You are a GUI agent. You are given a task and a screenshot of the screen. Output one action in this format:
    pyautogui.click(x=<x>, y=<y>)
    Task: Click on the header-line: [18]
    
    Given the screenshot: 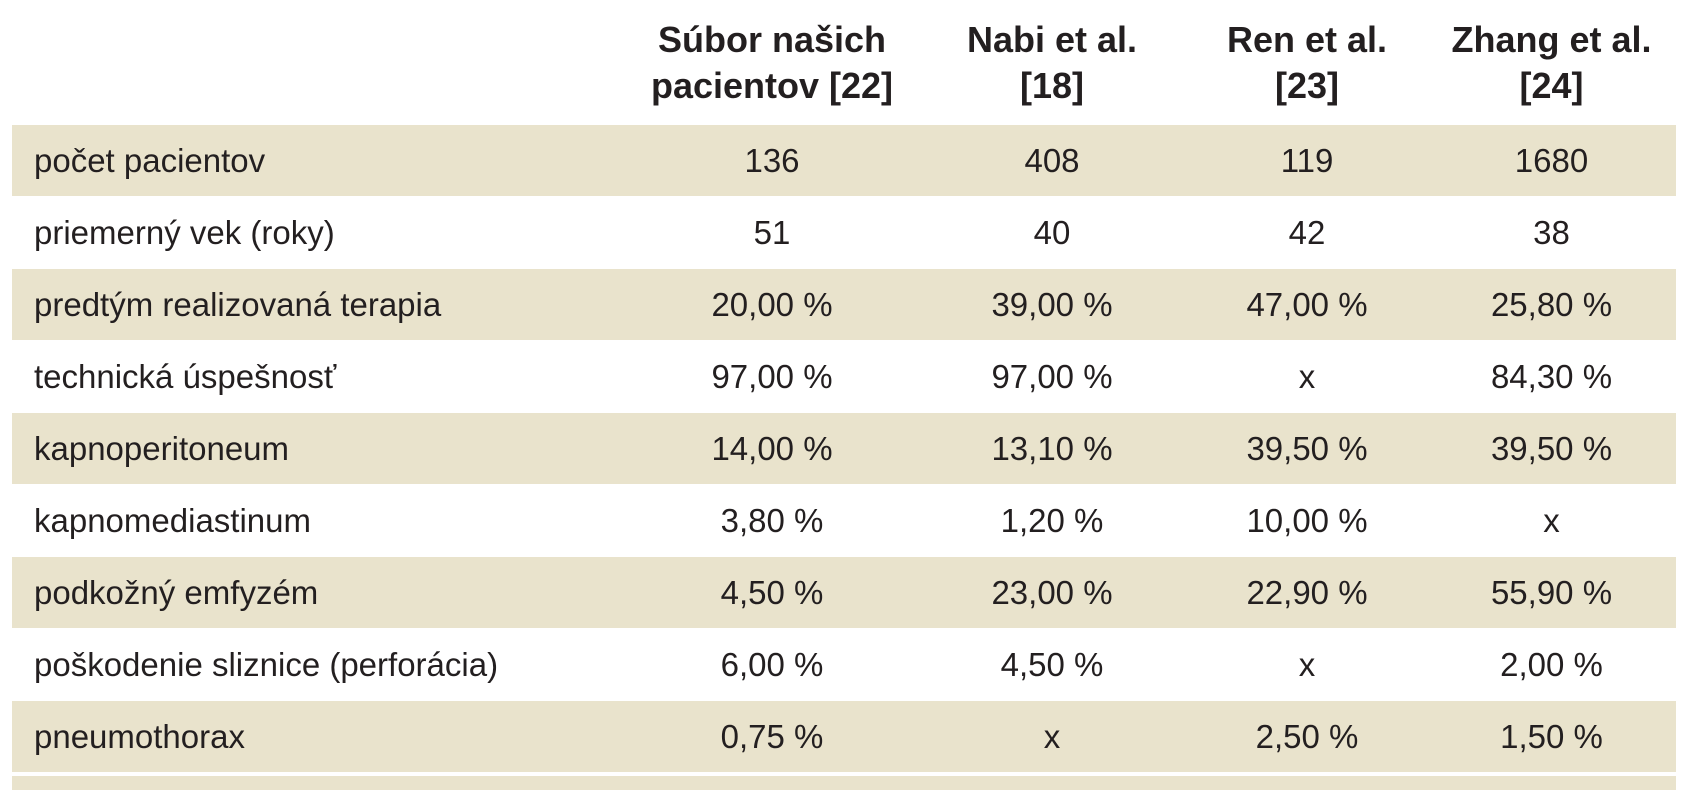 What is the action you would take?
    pyautogui.click(x=1052, y=85)
    